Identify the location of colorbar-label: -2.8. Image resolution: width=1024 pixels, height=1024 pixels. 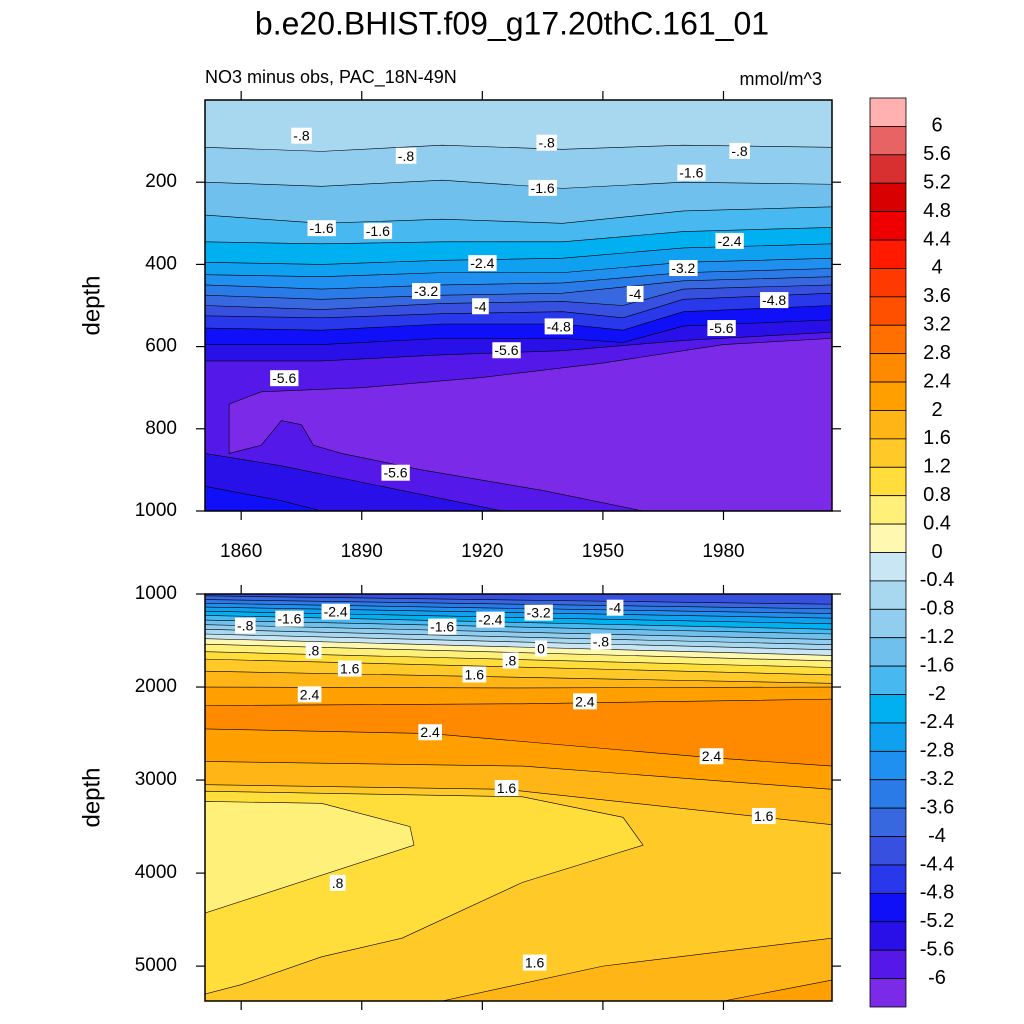
(937, 751).